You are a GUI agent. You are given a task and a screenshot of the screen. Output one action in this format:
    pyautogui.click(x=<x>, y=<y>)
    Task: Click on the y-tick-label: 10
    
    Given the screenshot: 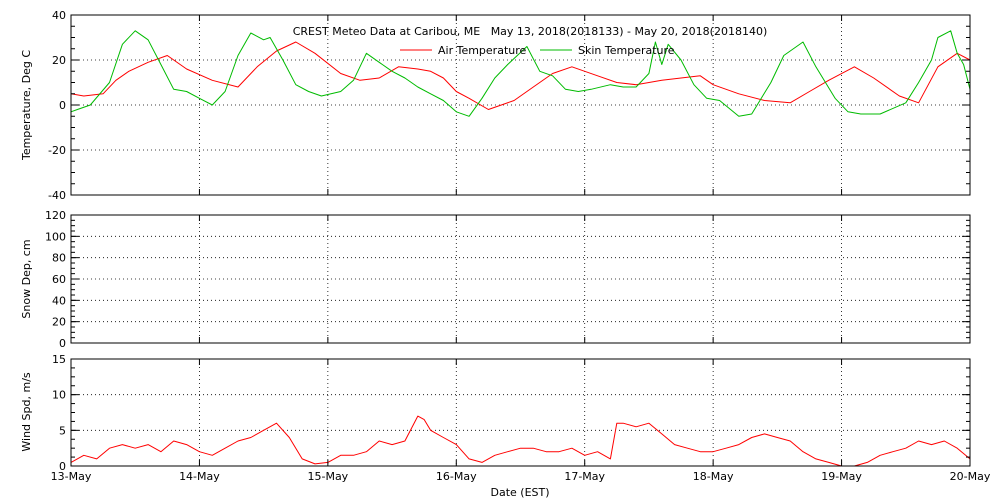 What is the action you would take?
    pyautogui.click(x=59, y=395)
    